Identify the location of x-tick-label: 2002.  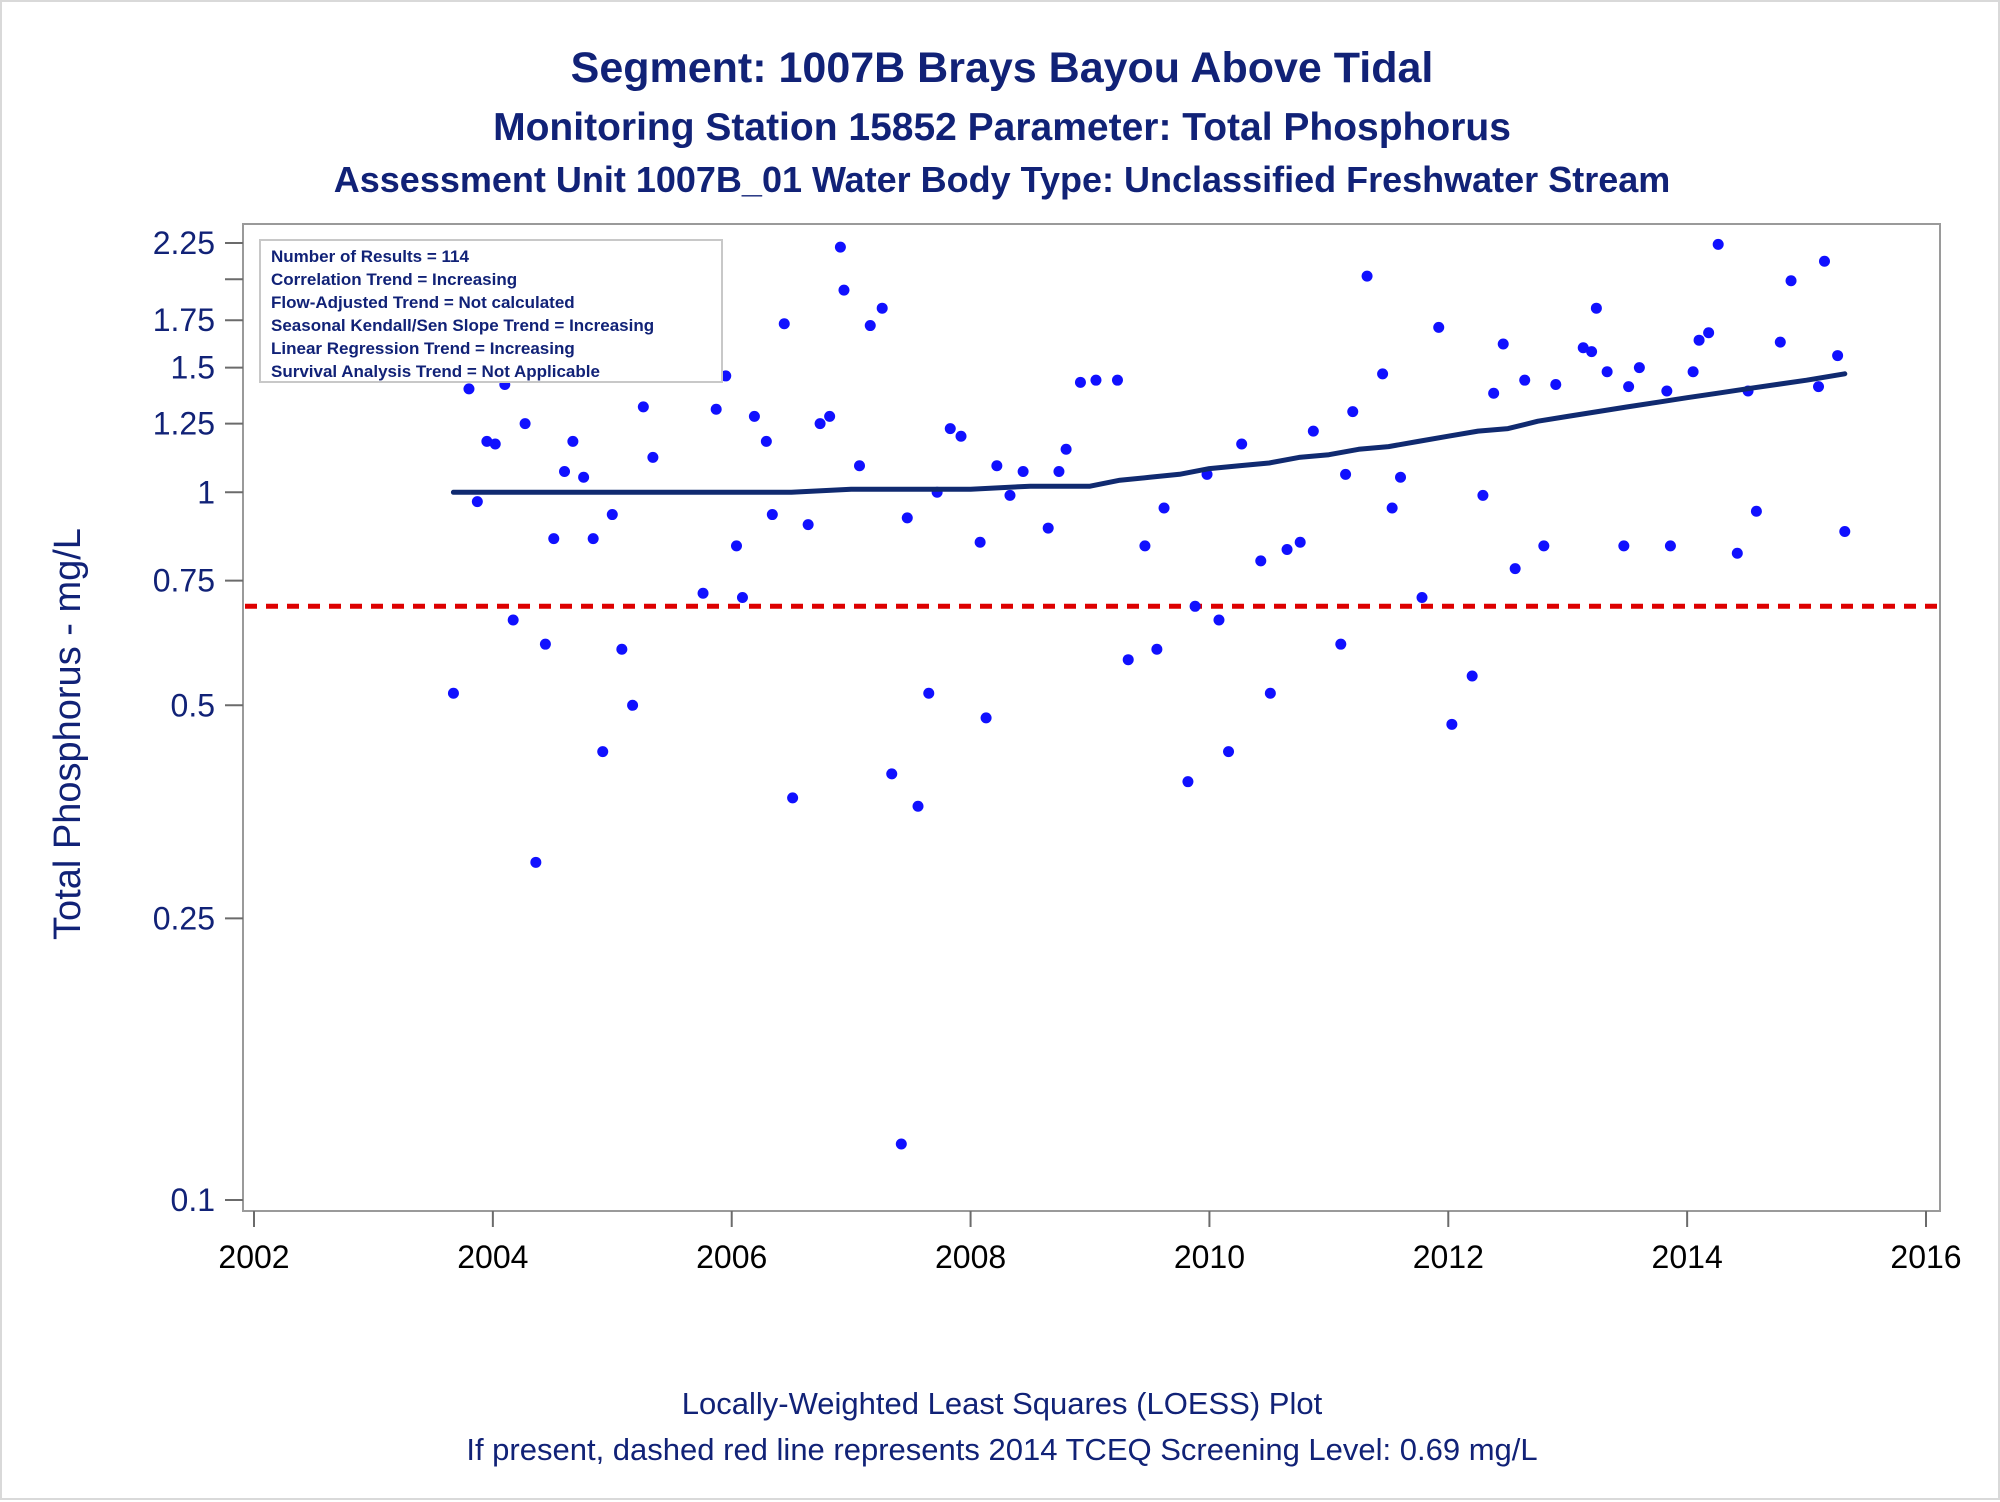
(253, 1257).